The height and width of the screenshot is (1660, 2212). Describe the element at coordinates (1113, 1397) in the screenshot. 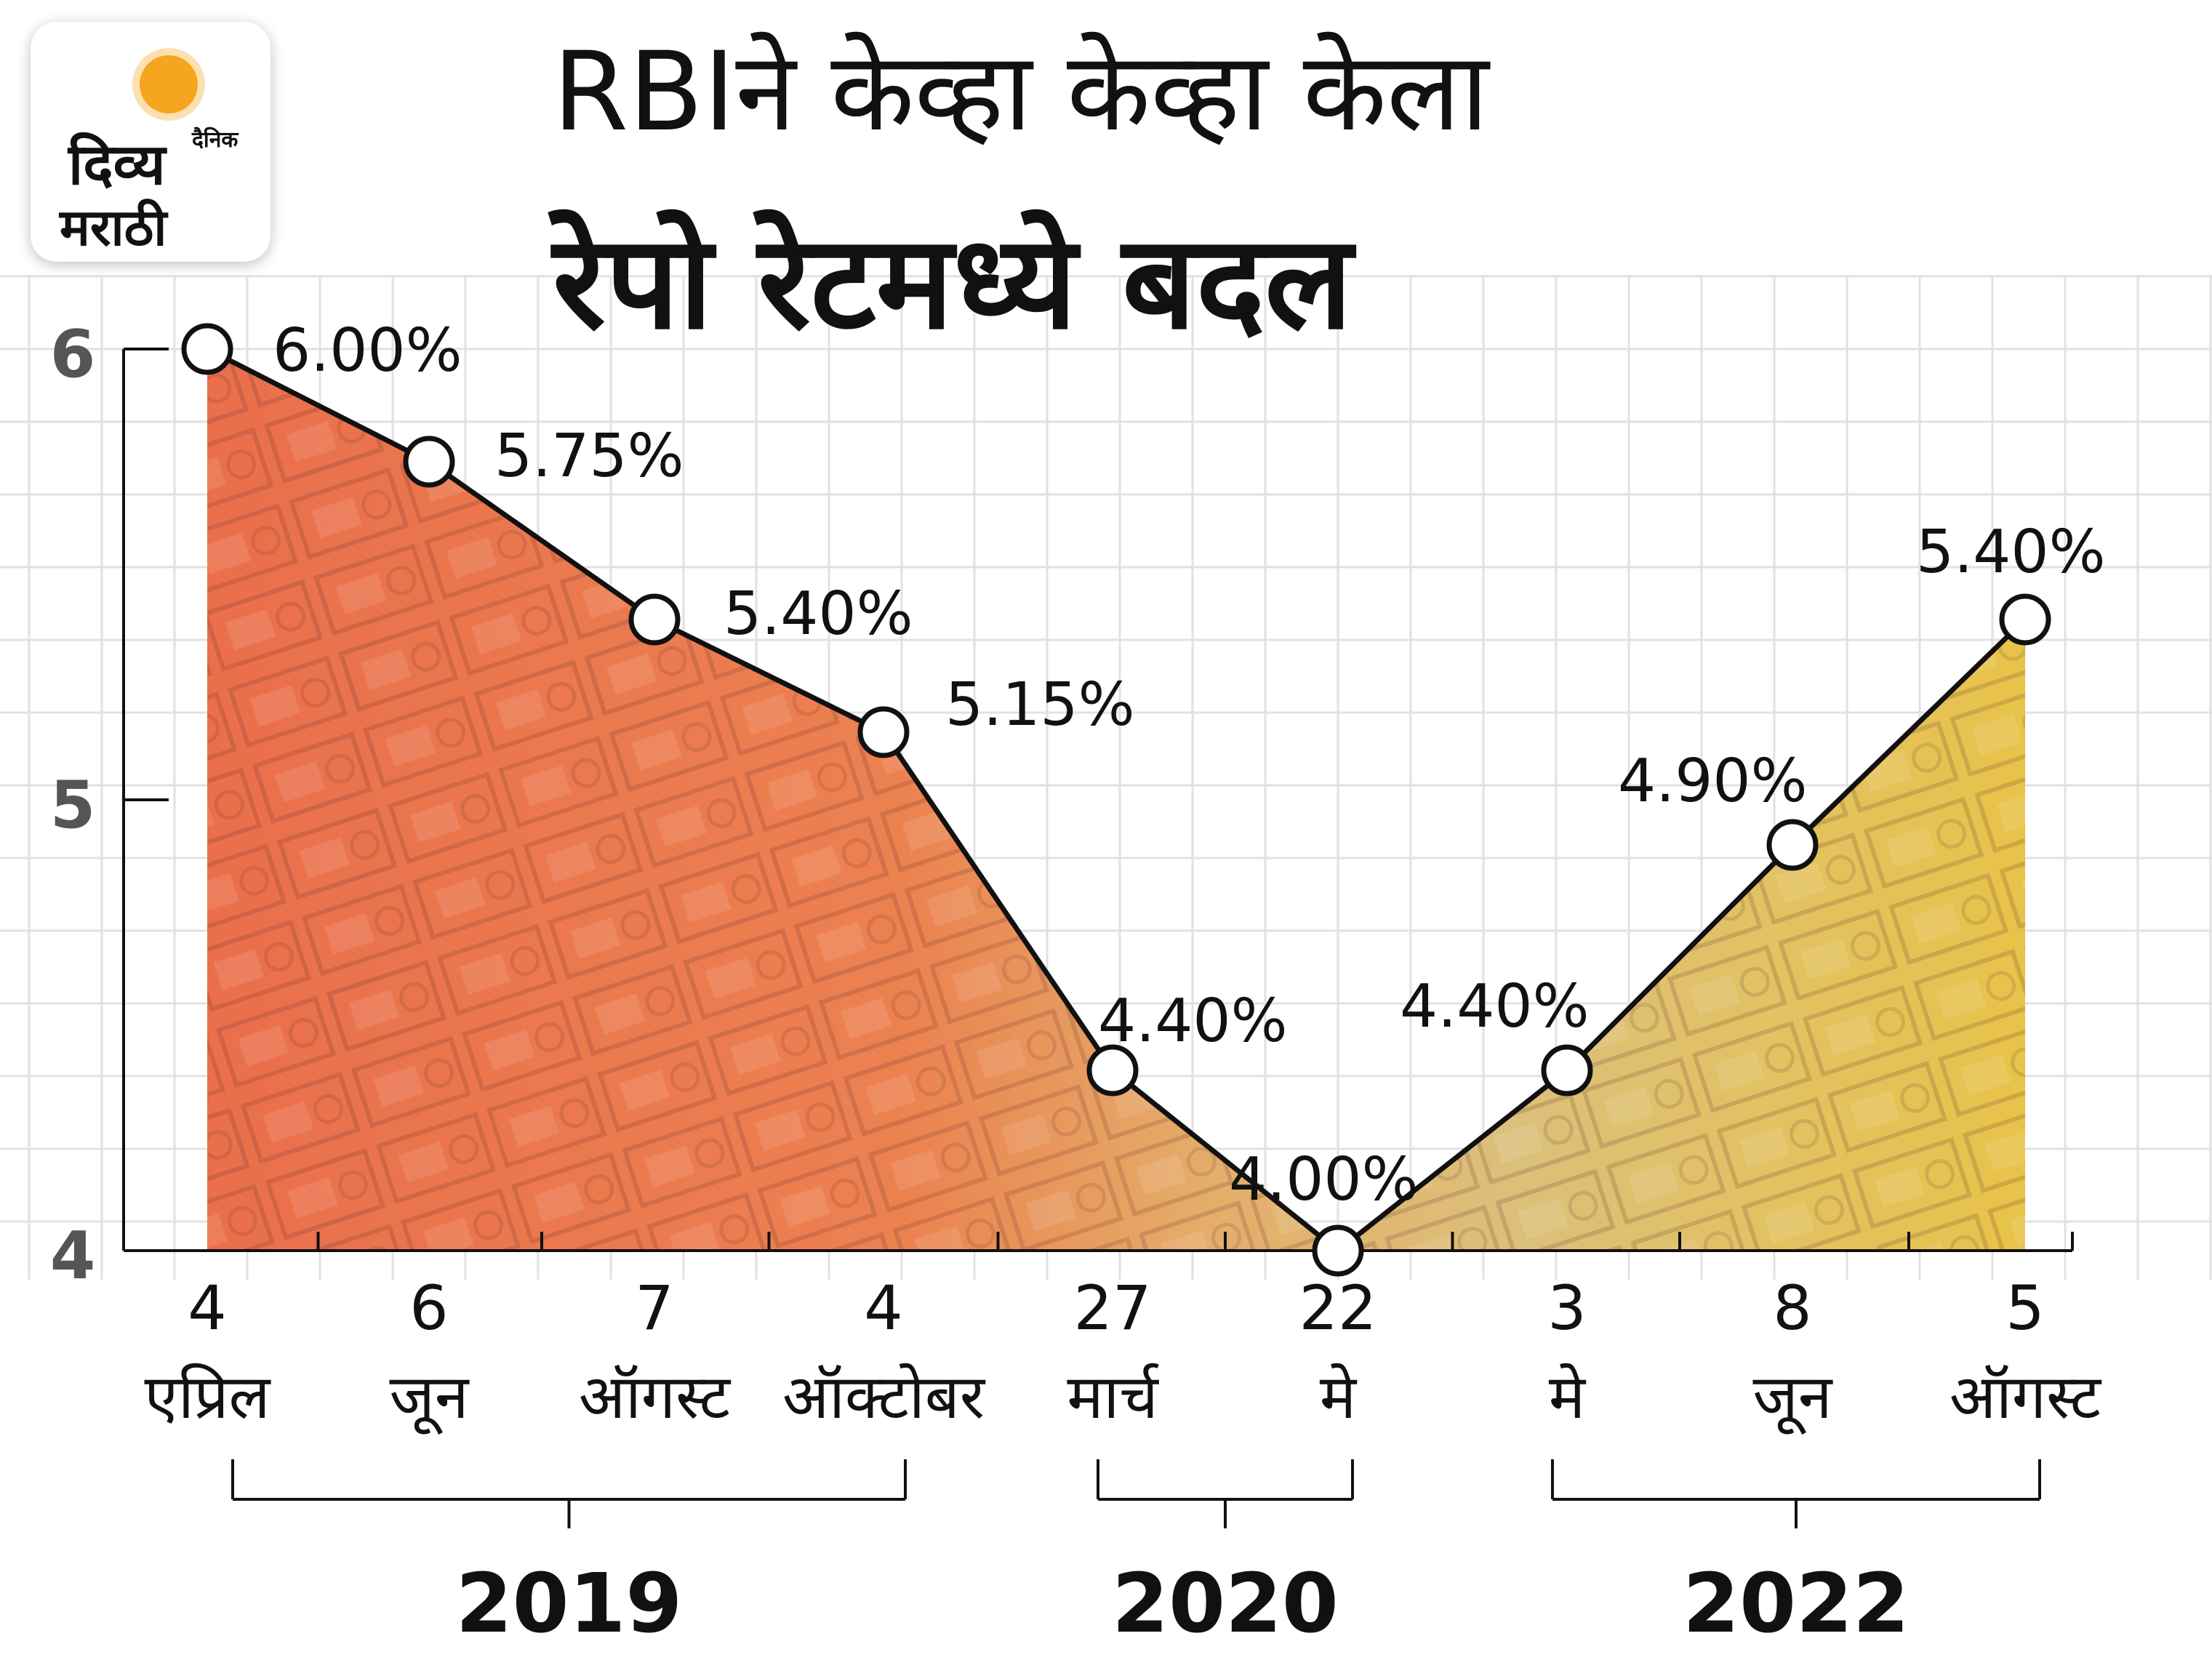

I see `x-tick-month: मार्च` at that location.